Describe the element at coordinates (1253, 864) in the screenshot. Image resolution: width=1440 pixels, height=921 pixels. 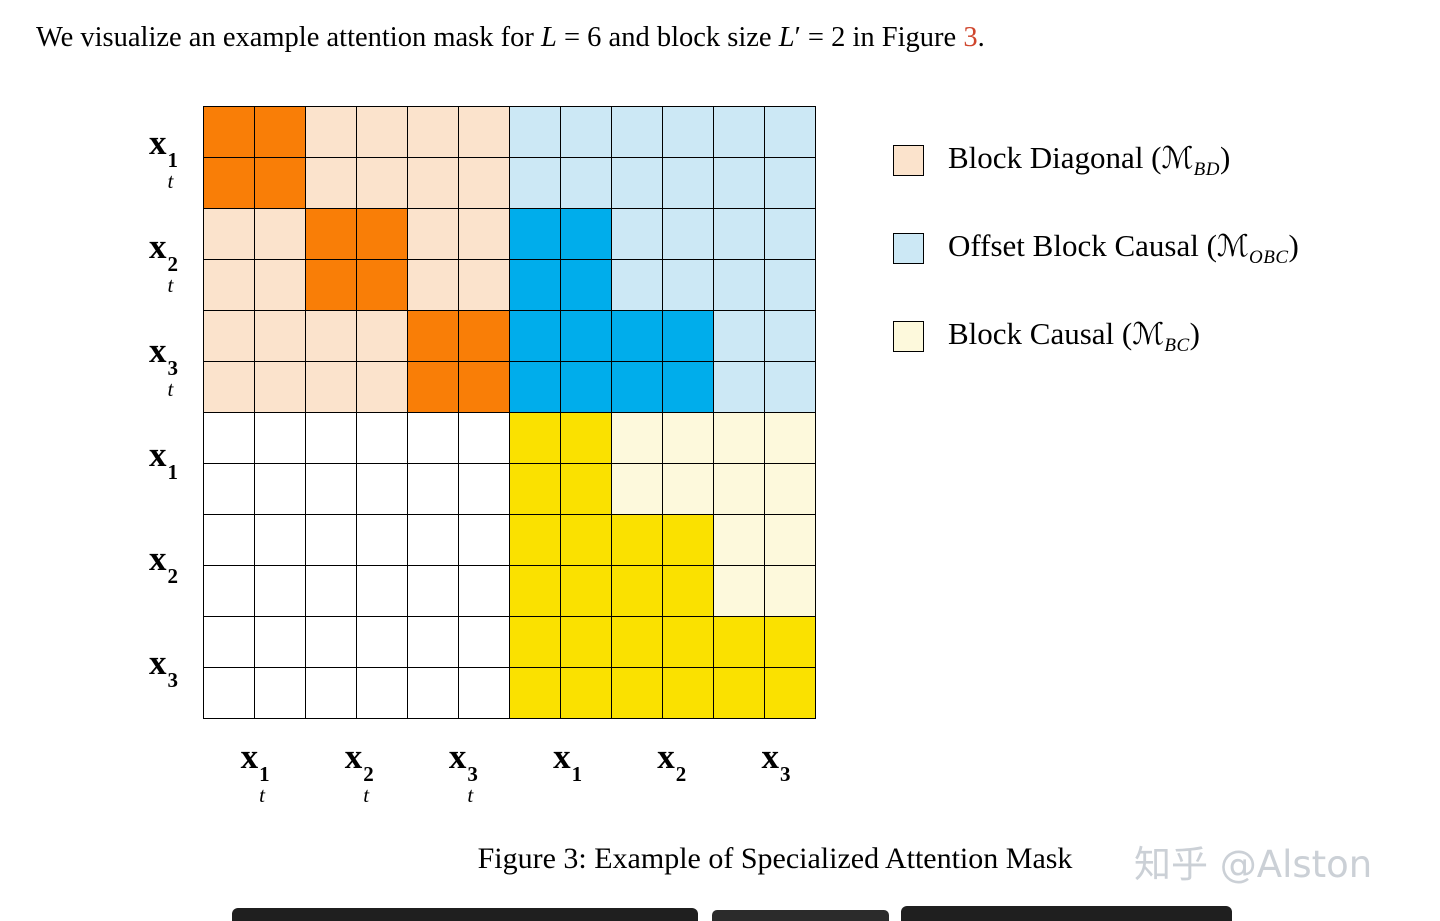
I see `zhihu-watermark: 知乎 @Alston` at that location.